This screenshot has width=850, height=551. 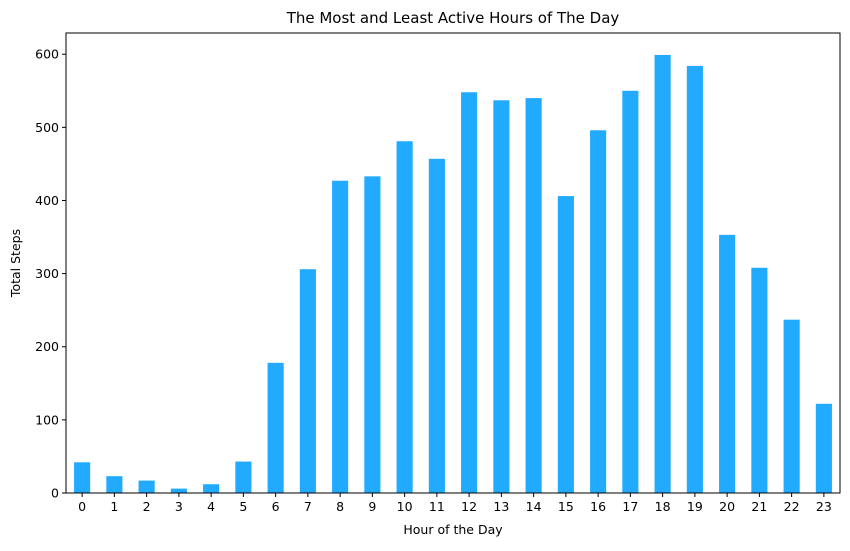 What do you see at coordinates (243, 506) in the screenshot?
I see `x-tick-label: 5` at bounding box center [243, 506].